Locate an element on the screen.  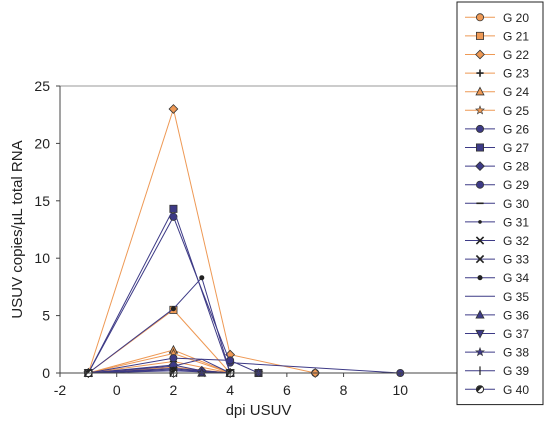
legend-item-g-25: G 25 is located at coordinates (497, 111).